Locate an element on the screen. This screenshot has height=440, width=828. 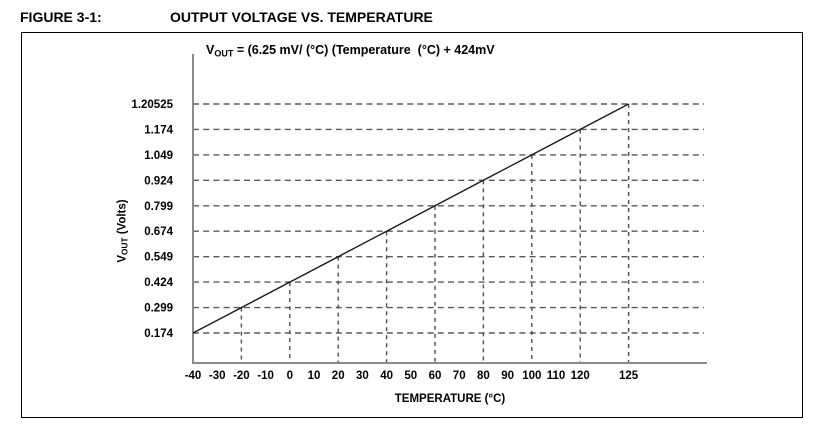
x-tick-label: 60 is located at coordinates (435, 376).